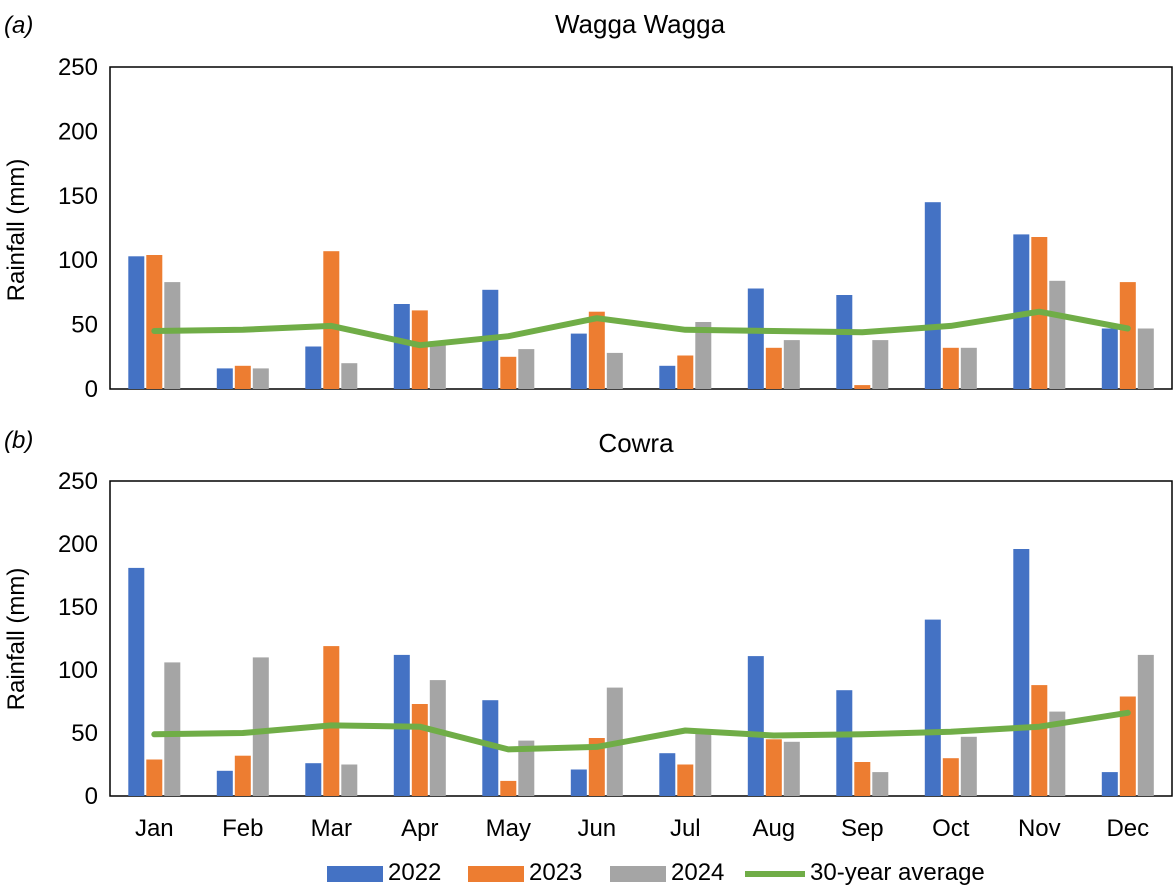  I want to click on panel-label-a: (a), so click(18, 25).